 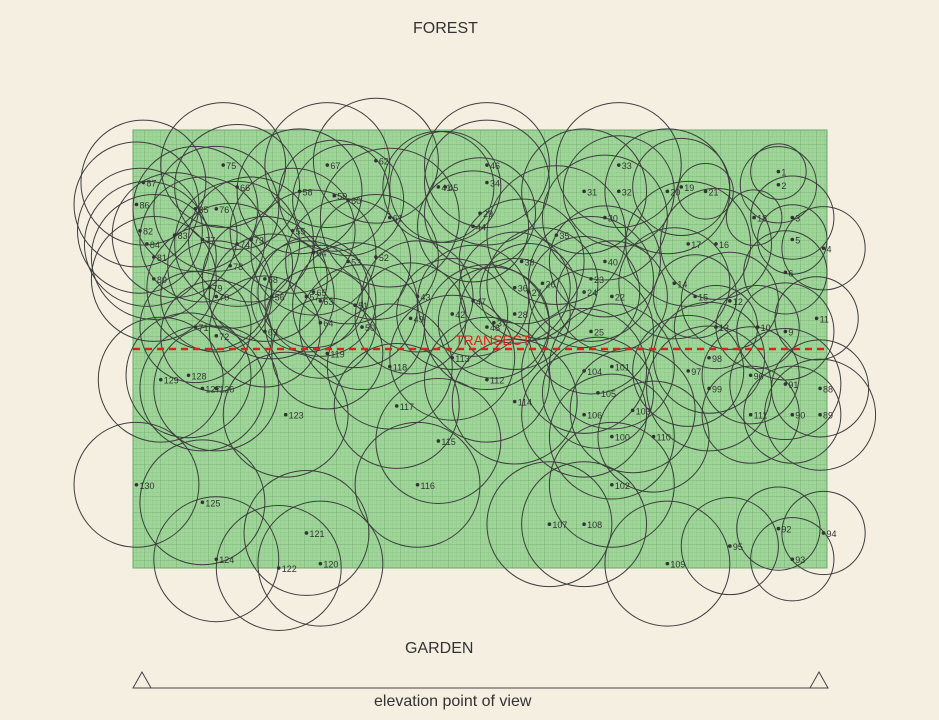 I want to click on tree-label-100: 100, so click(x=622, y=438).